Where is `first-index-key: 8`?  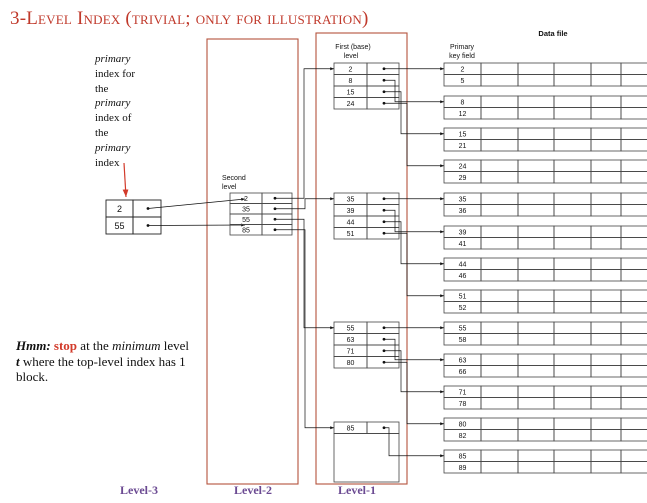
first-index-key: 8 is located at coordinates (351, 81).